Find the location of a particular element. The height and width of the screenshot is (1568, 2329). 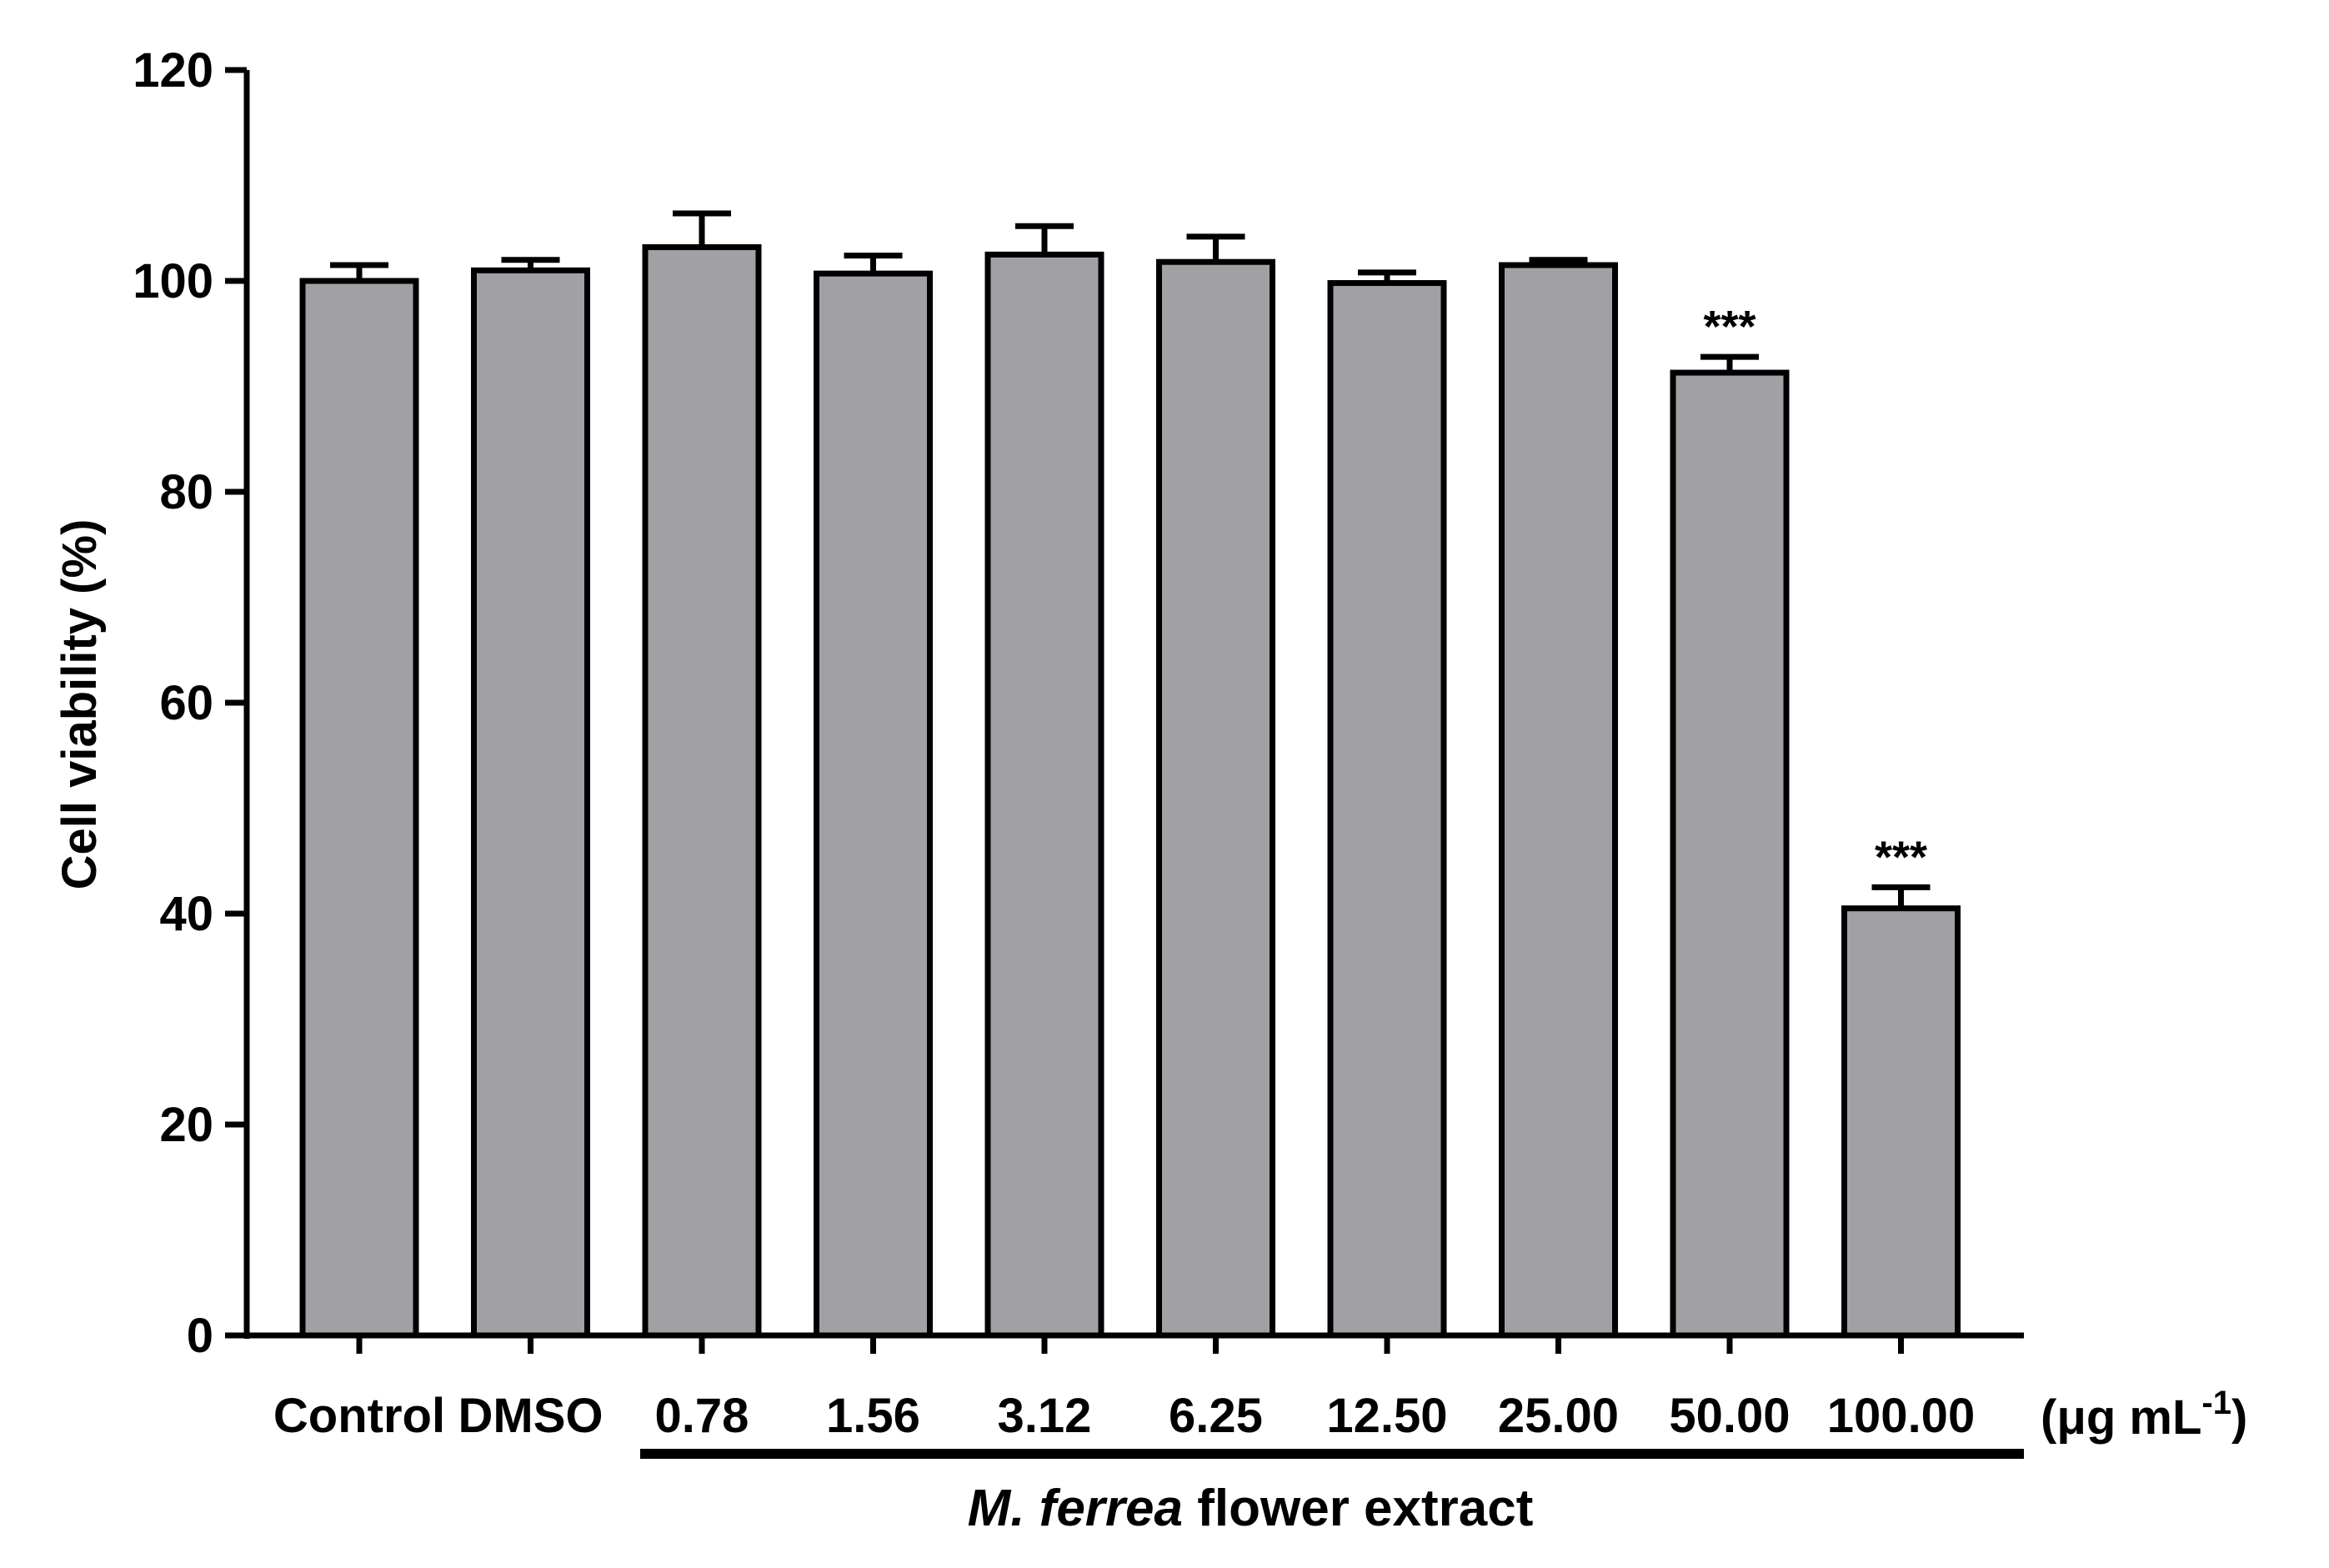

y-tick-label: 40 is located at coordinates (186, 914).